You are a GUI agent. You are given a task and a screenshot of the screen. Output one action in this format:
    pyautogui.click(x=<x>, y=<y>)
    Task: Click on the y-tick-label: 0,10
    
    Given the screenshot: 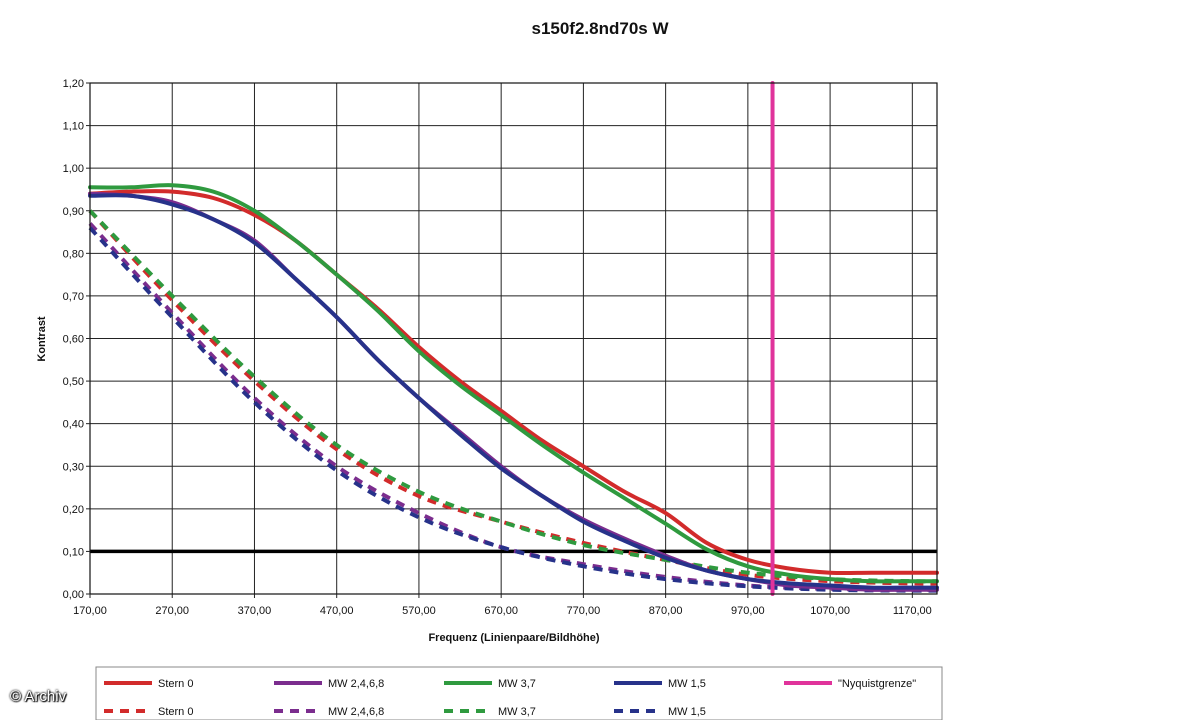 What is the action you would take?
    pyautogui.click(x=73, y=552)
    